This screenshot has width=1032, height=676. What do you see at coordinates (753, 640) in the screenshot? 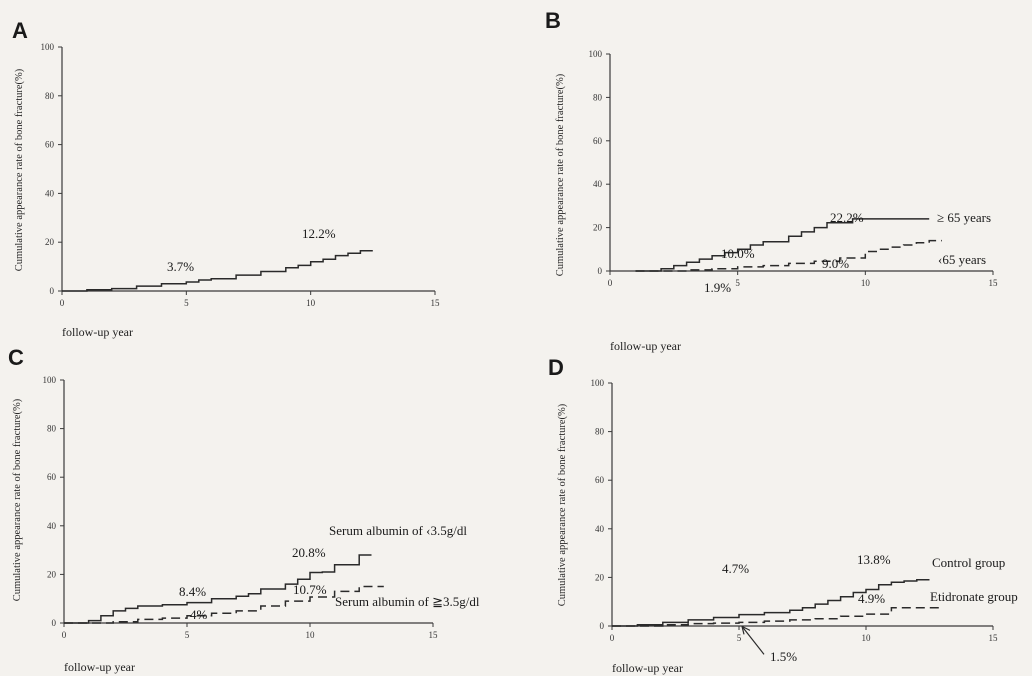
I see `annotation-arrow-d` at bounding box center [753, 640].